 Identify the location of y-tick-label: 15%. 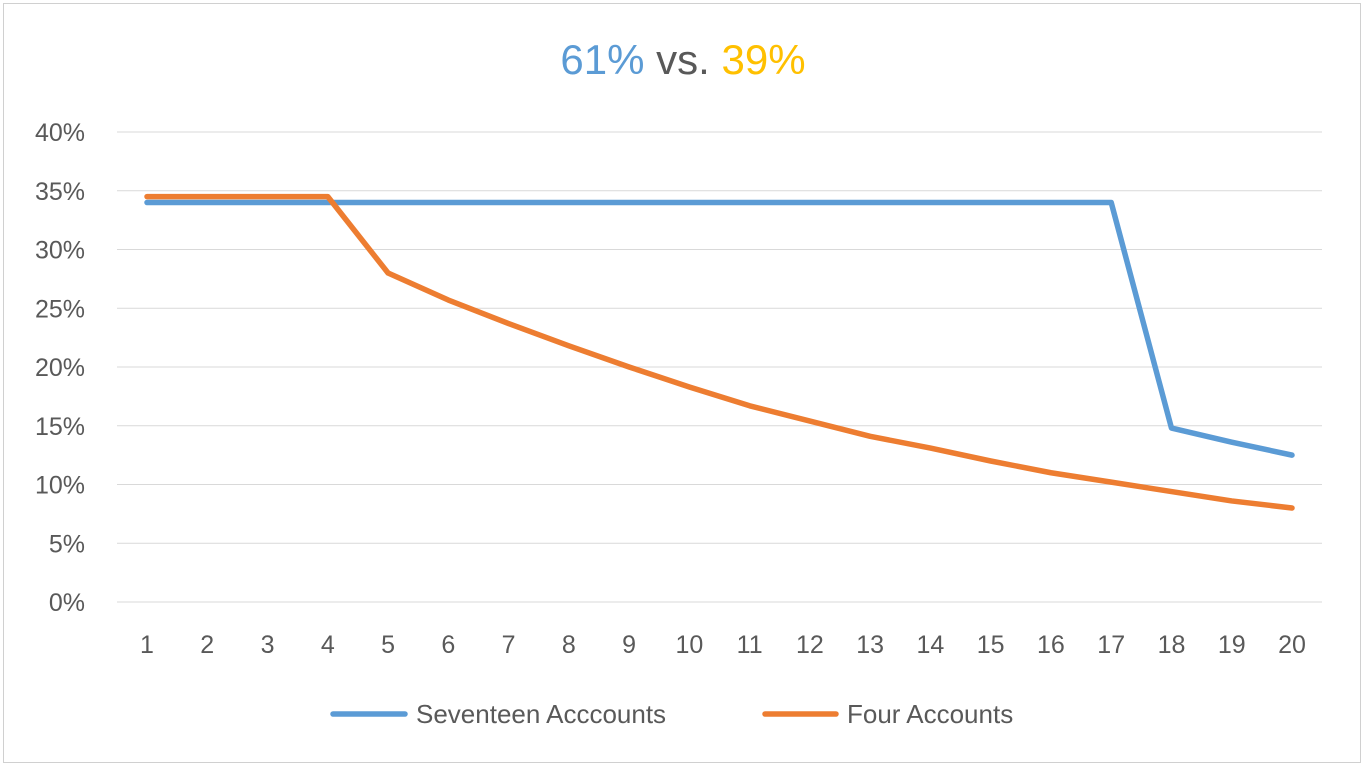
(60, 427).